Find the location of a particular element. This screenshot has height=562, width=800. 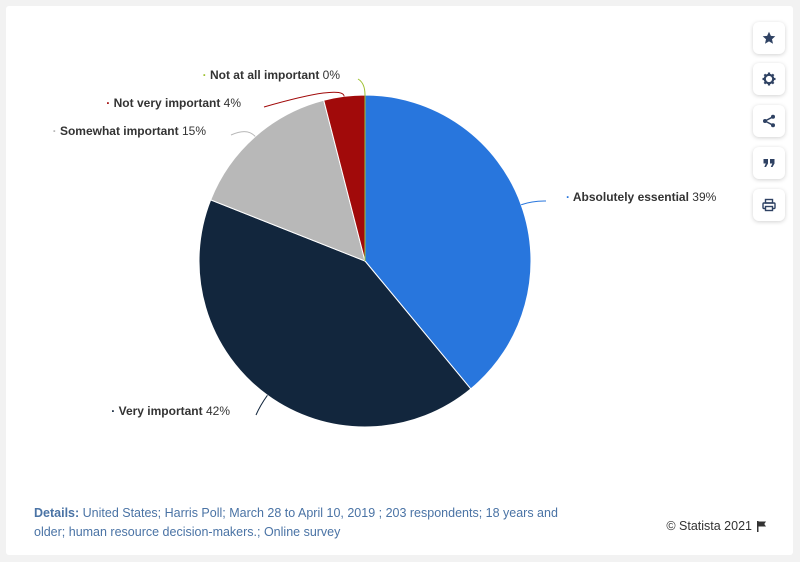

share-icon is located at coordinates (769, 121).